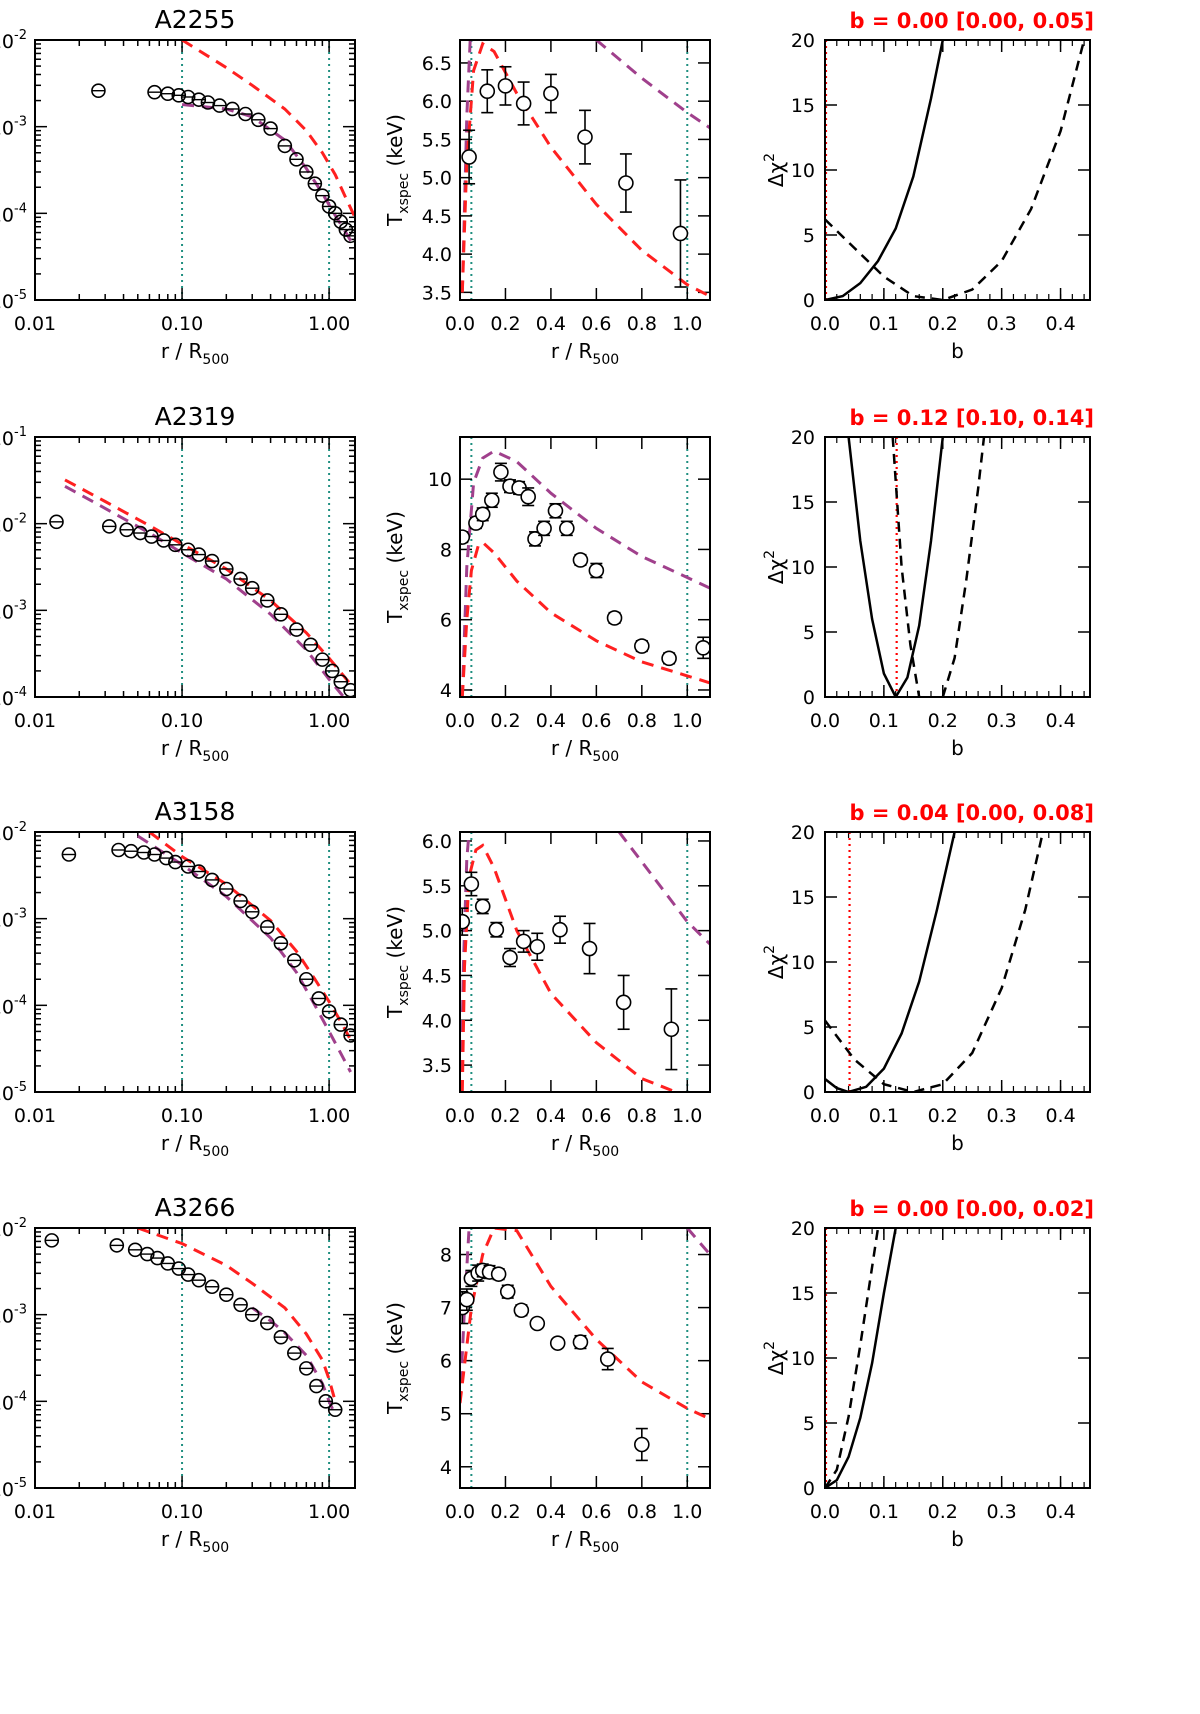  I want to click on x-tick-label: 0.10, so click(182, 1116).